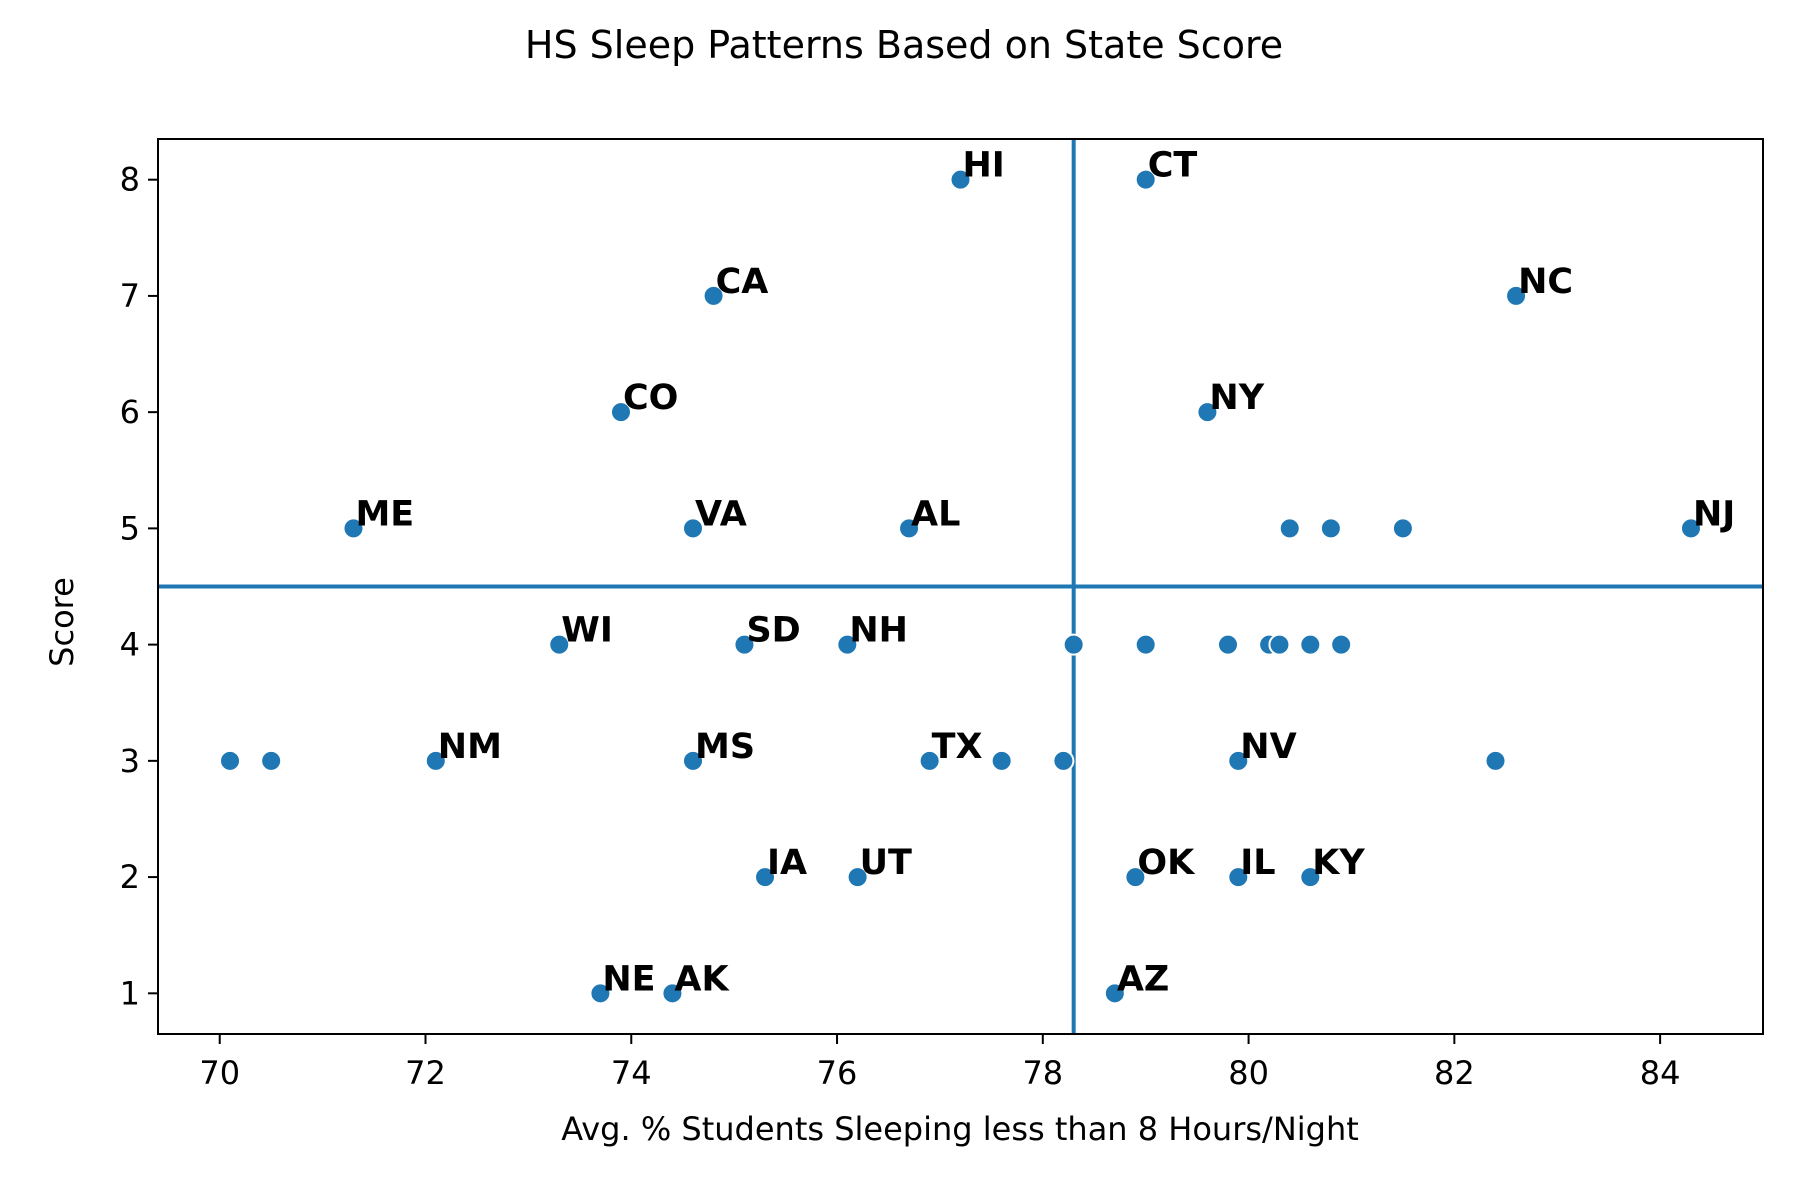 This screenshot has height=1200, width=1800. Describe the element at coordinates (130, 877) in the screenshot. I see `y-tick-label: 2` at that location.